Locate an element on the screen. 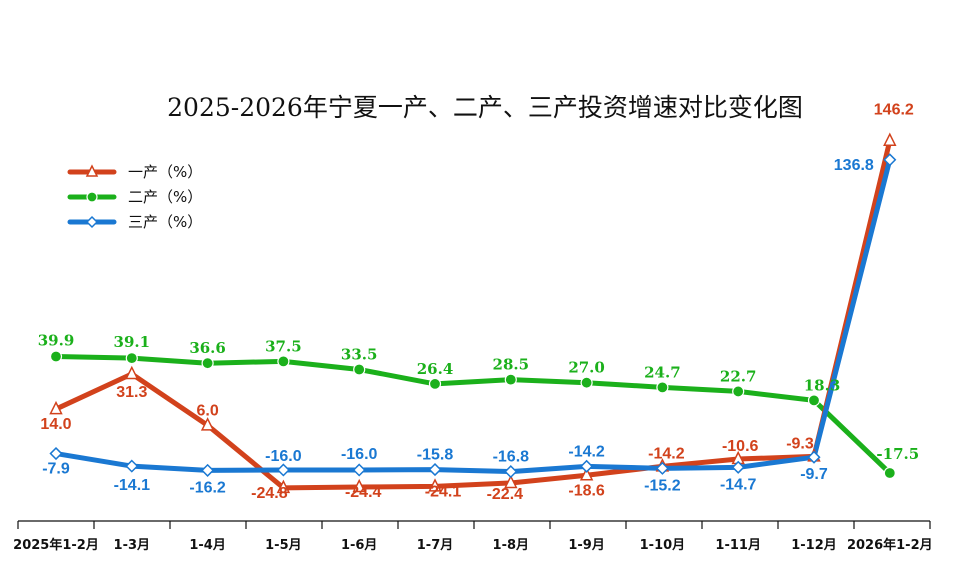  x-tick-label: 1-7月 is located at coordinates (435, 545).